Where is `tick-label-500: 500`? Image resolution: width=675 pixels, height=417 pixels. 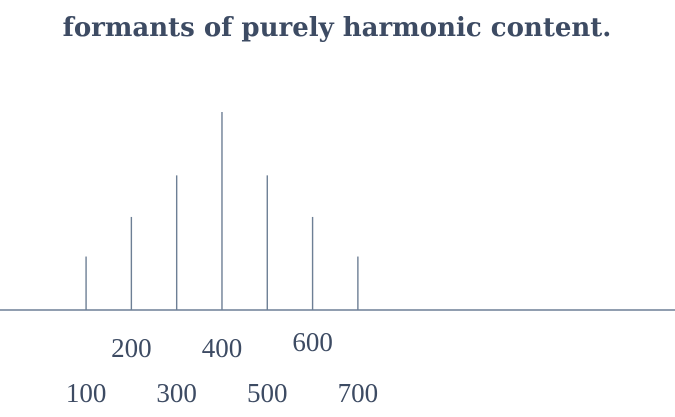
tick-label-500: 500 is located at coordinates (267, 393).